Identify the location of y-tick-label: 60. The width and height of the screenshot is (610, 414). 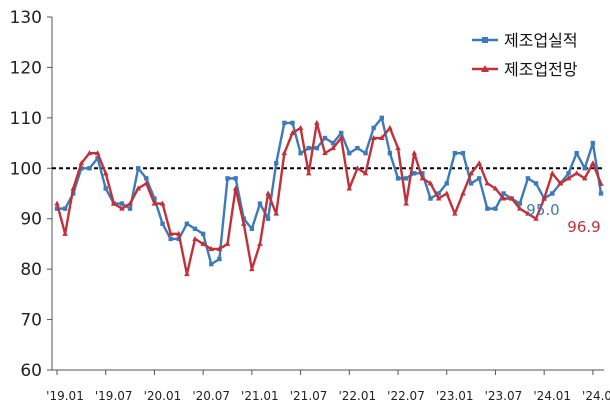
(31, 371).